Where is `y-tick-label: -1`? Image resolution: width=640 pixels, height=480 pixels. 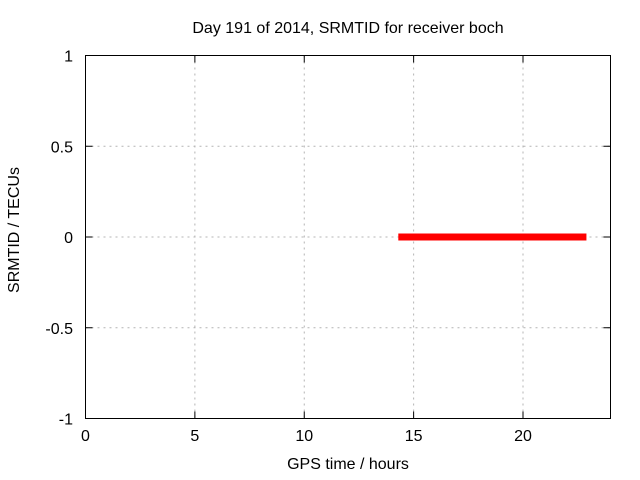 y-tick-label: -1 is located at coordinates (66, 420).